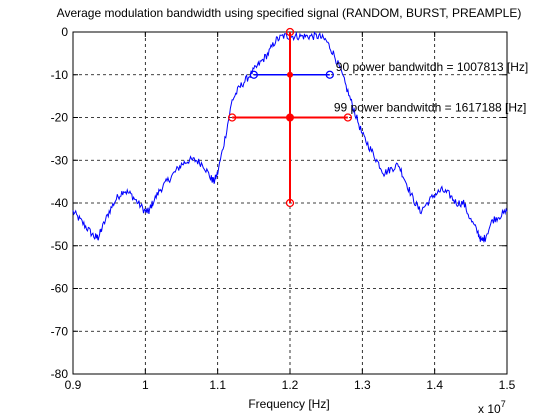 The height and width of the screenshot is (420, 560). What do you see at coordinates (432, 67) in the screenshot?
I see `bw90-label: 90 power bandwitdh = 1007813 [Hz]` at bounding box center [432, 67].